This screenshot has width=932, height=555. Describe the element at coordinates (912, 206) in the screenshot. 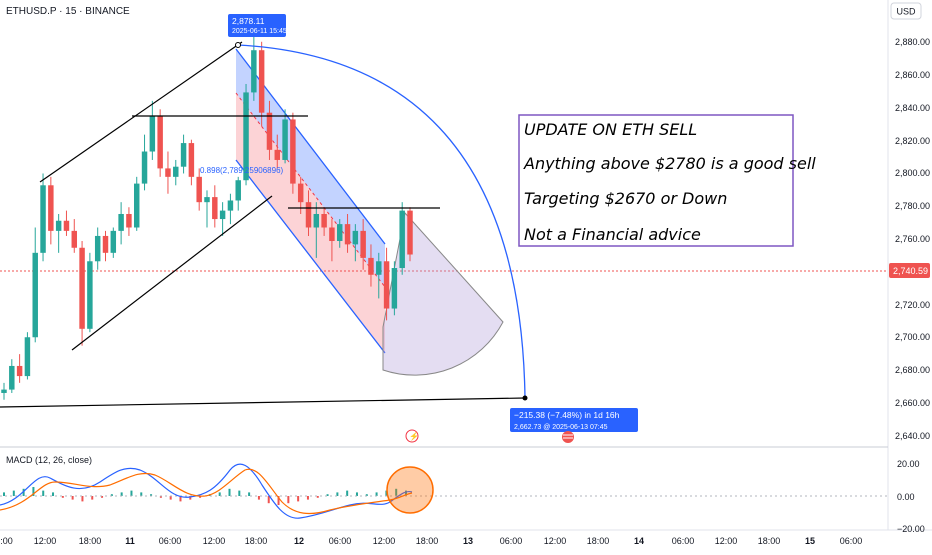

I see `price-tick: 2,780.00` at that location.